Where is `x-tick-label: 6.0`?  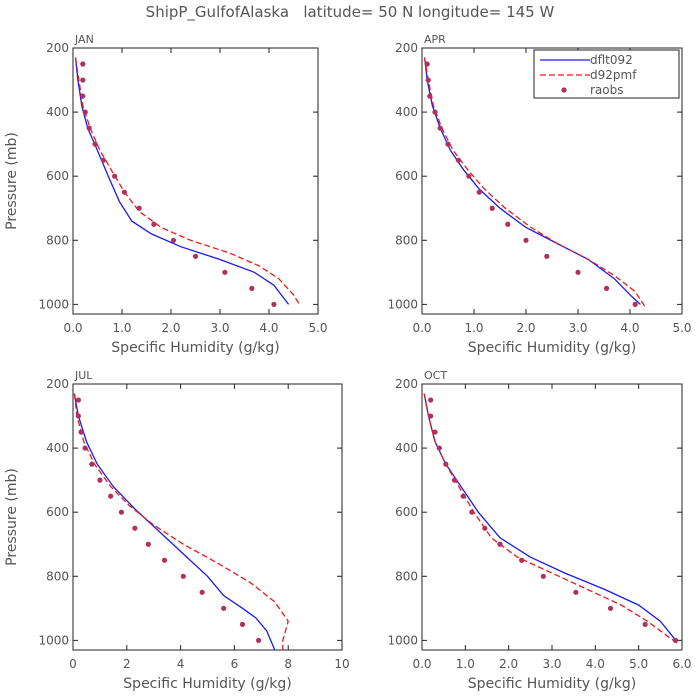 x-tick-label: 6.0 is located at coordinates (681, 664).